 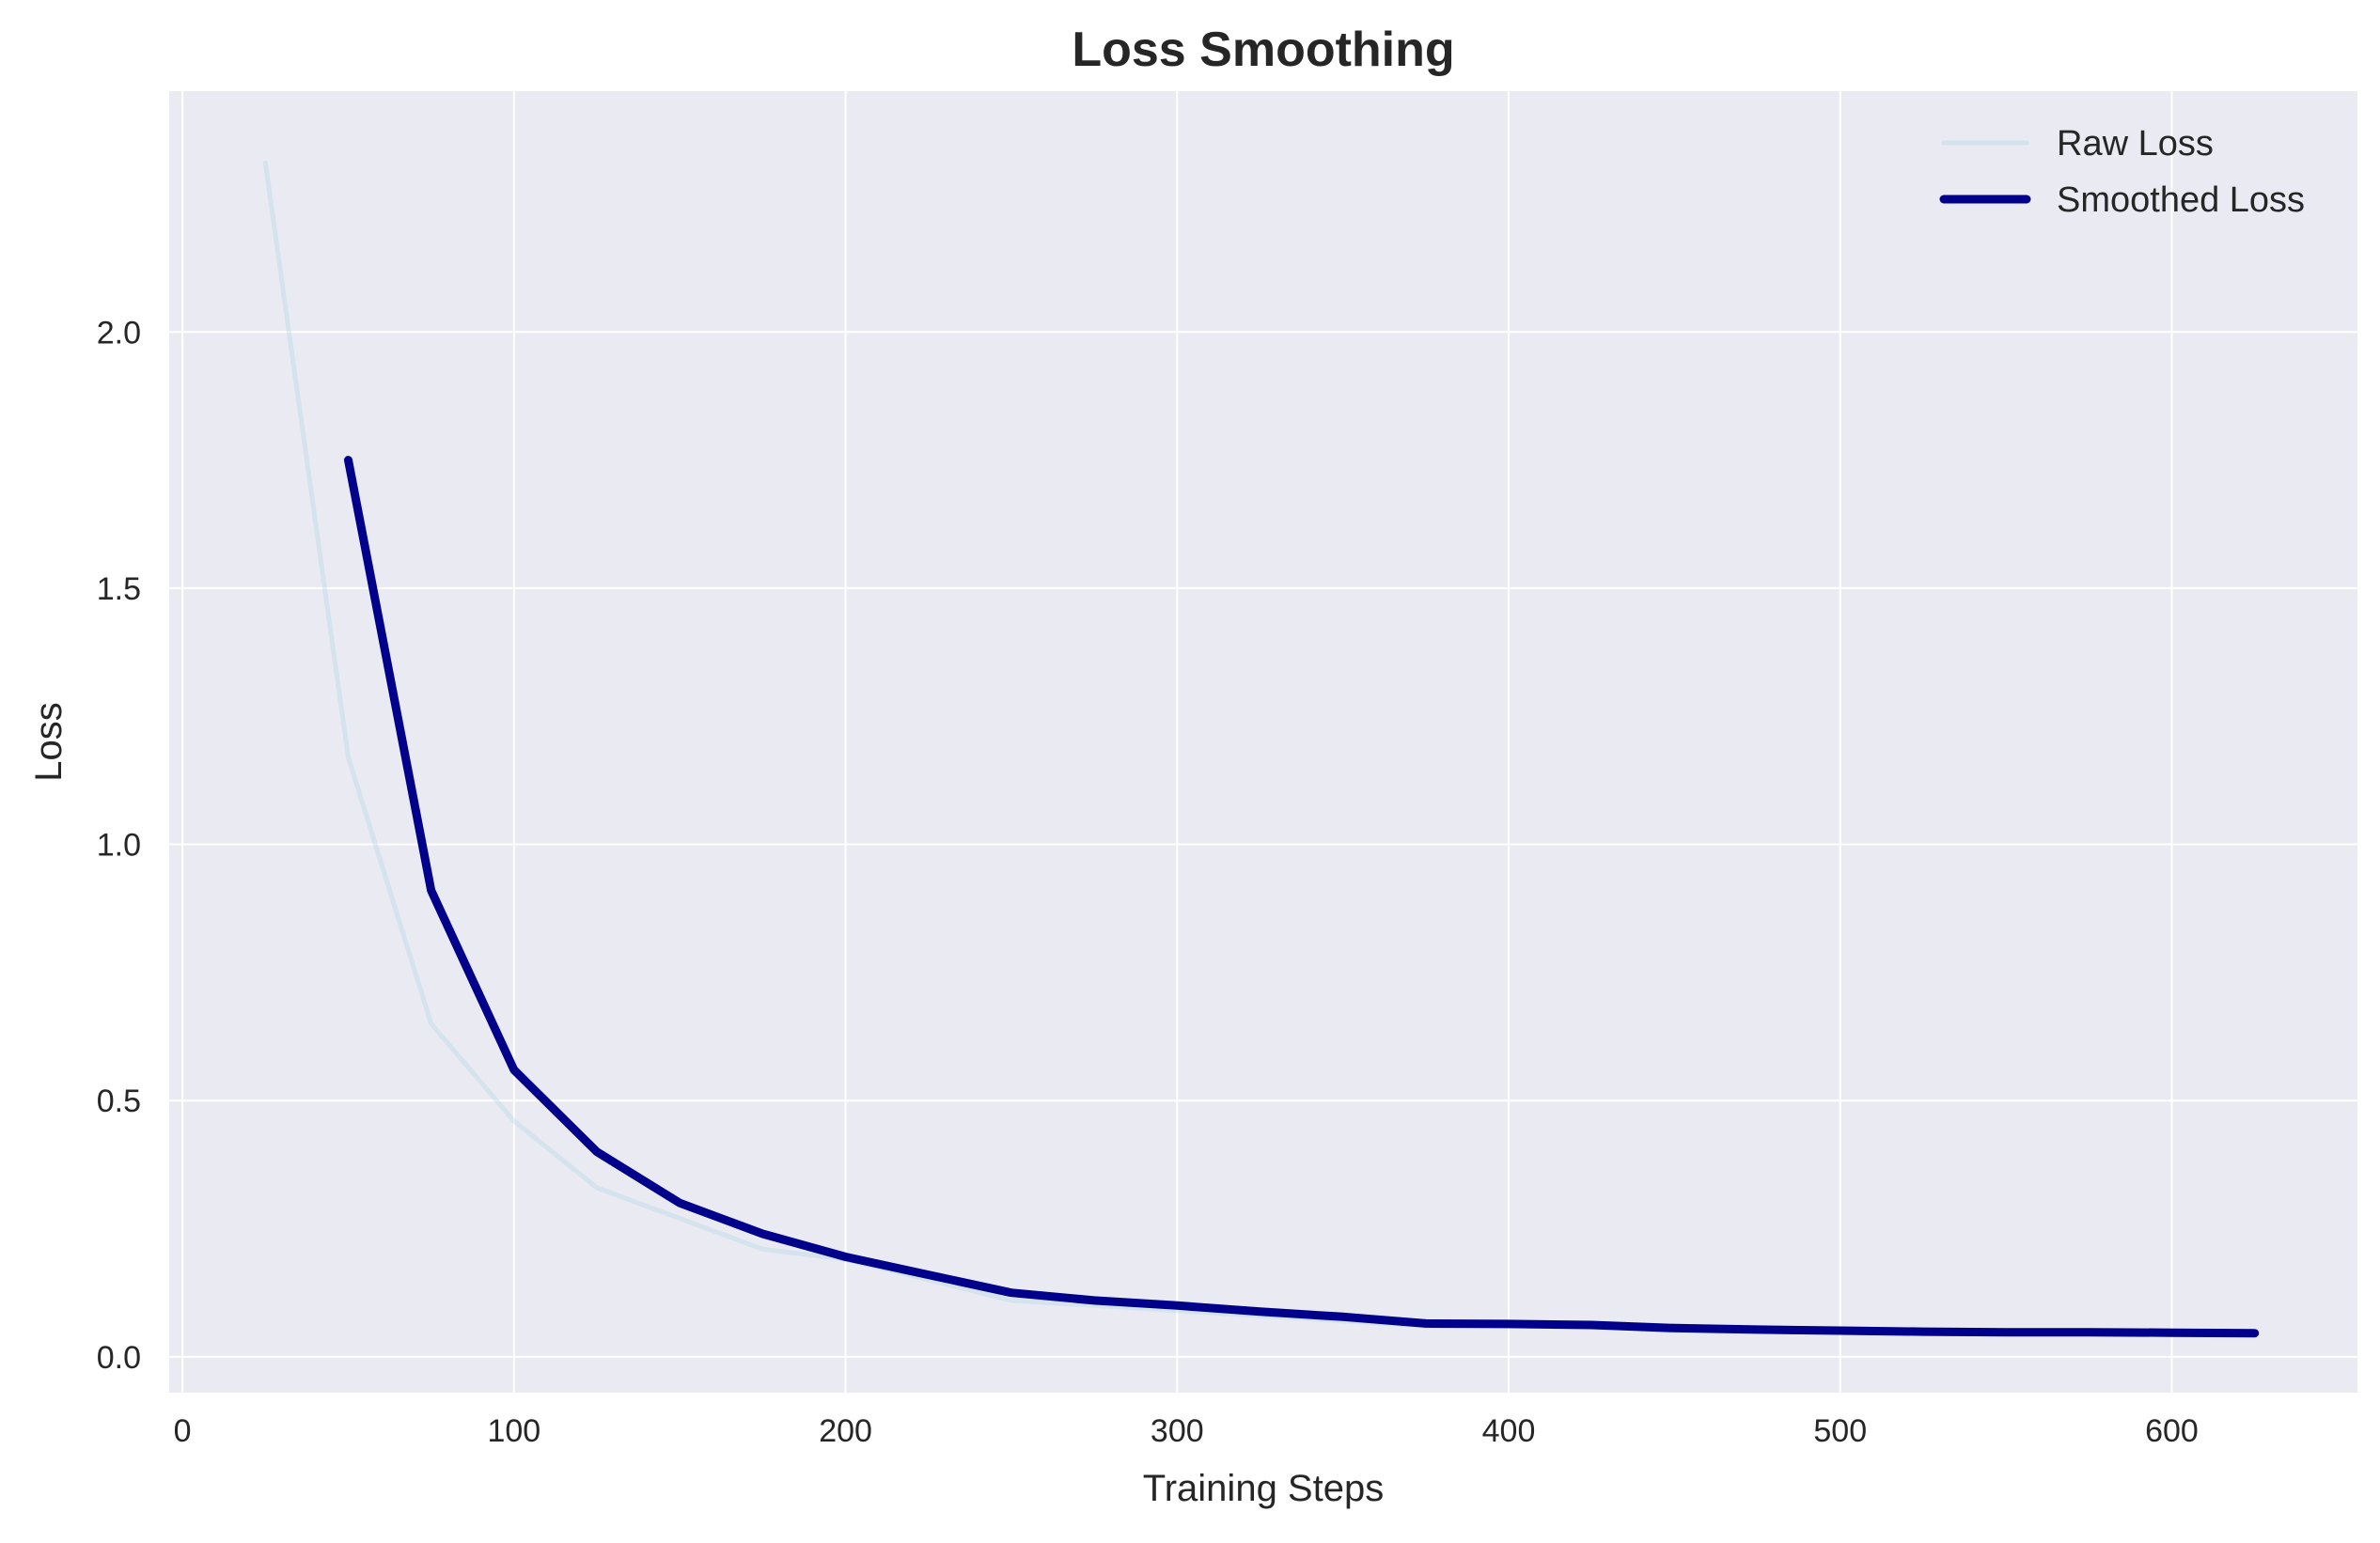 What do you see at coordinates (1263, 50) in the screenshot?
I see `chart-title: Loss Smoothing` at bounding box center [1263, 50].